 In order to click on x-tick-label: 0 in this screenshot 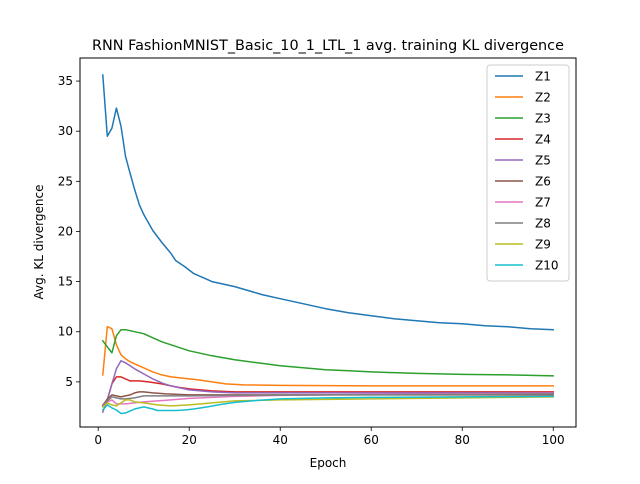, I will do `click(98, 440)`.